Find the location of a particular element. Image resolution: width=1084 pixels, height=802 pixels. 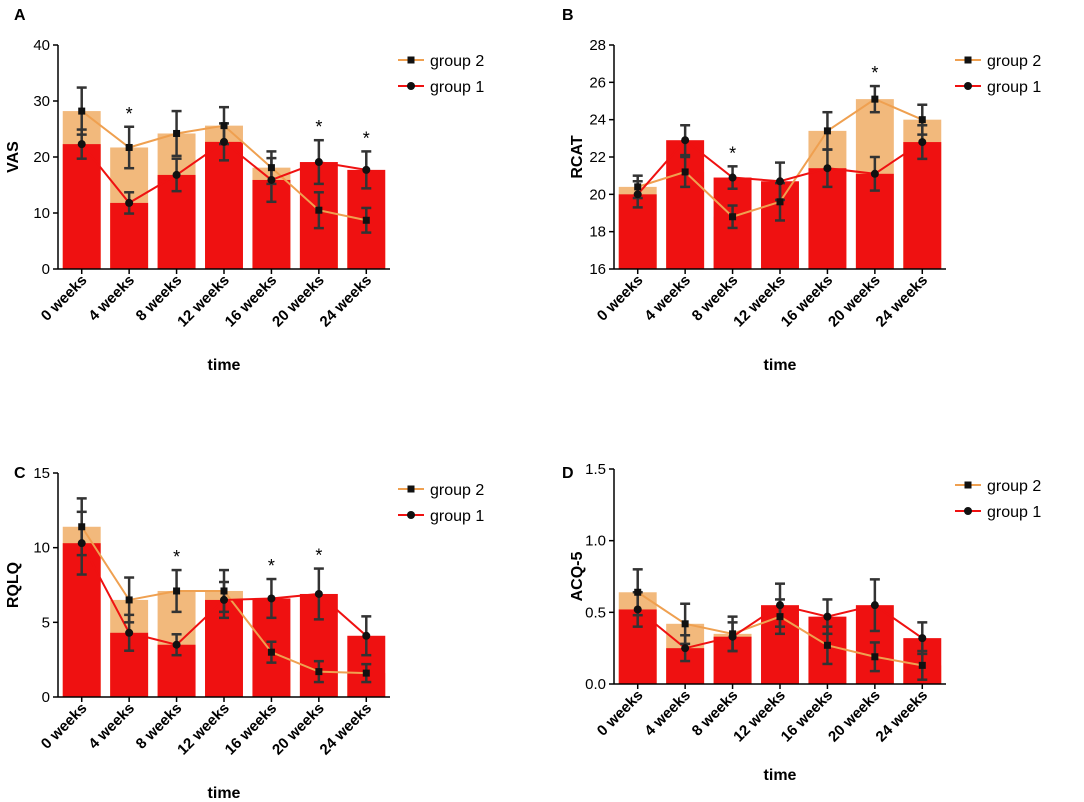

panel-letter: A is located at coordinates (20, 15).